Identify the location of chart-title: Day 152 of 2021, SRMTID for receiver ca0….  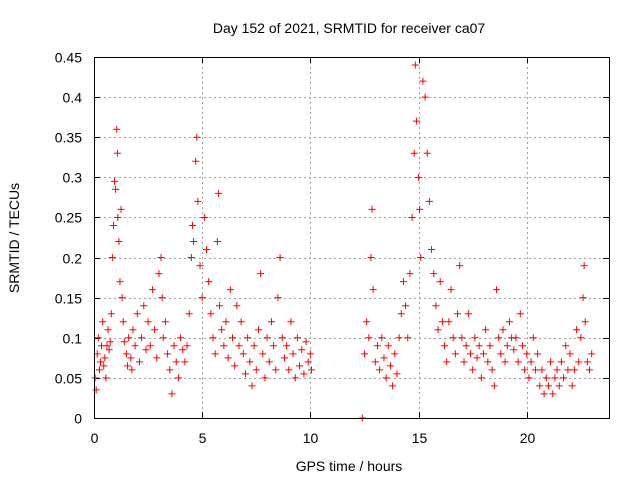
(349, 28).